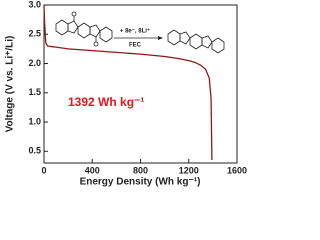 The height and width of the screenshot is (240, 320). Describe the element at coordinates (140, 182) in the screenshot. I see `x-axis-label: Energy Density (Wh kg⁻¹)` at that location.